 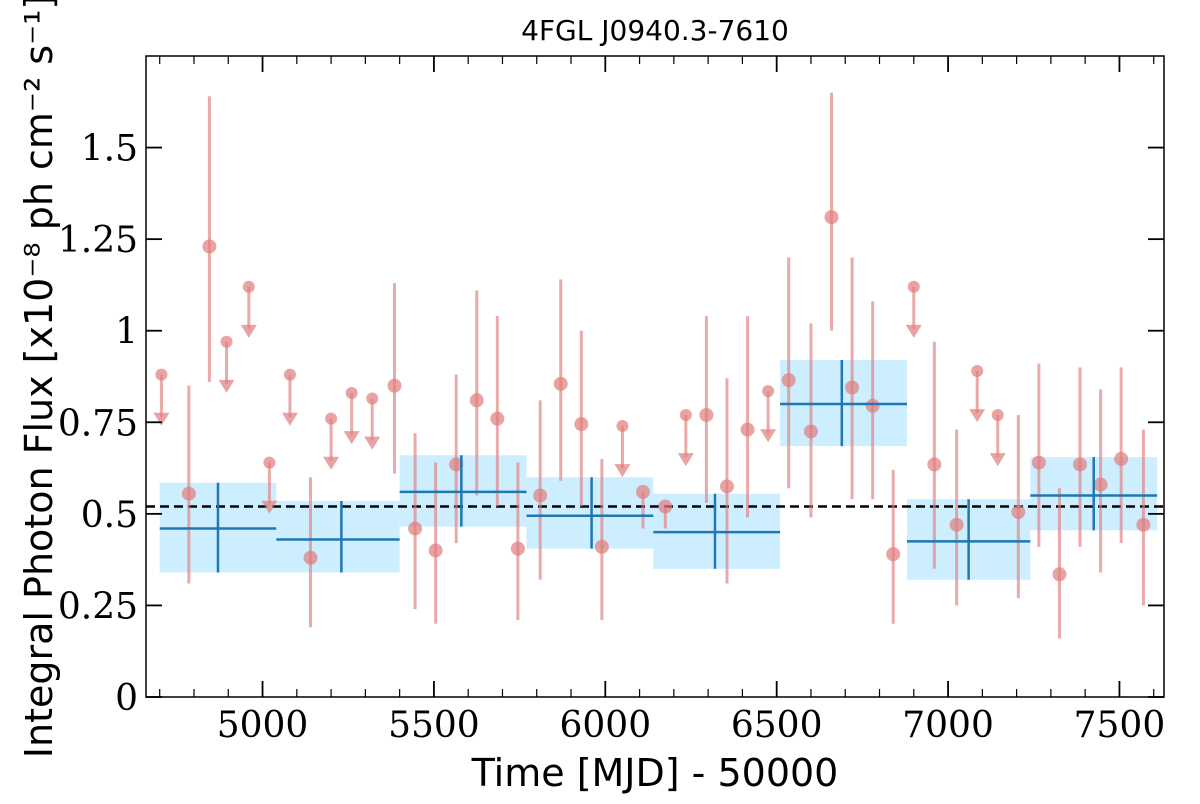 I want to click on y-tick-label-3: 0.75, so click(x=98, y=423).